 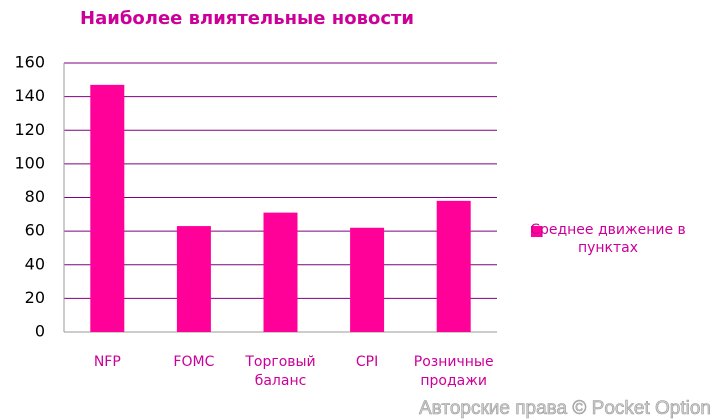 I want to click on x-tick-label: FOMC, so click(x=194, y=362).